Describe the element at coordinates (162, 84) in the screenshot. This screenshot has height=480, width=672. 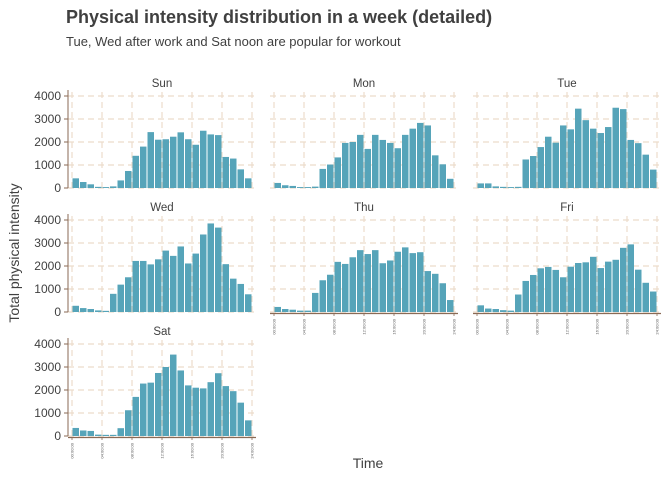
I see `facet-label: Sun` at that location.